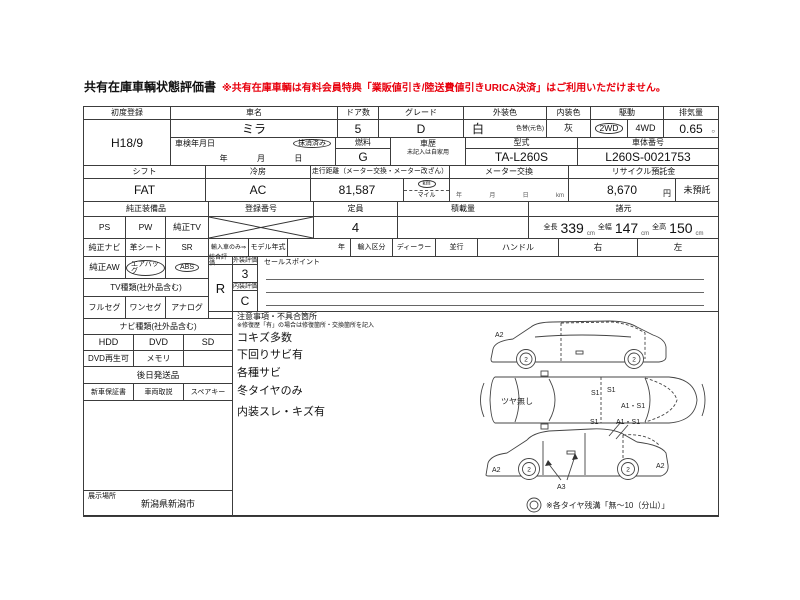 The height and width of the screenshot is (600, 800). Describe the element at coordinates (144, 190) in the screenshot. I see `val-shift: FAT` at that location.